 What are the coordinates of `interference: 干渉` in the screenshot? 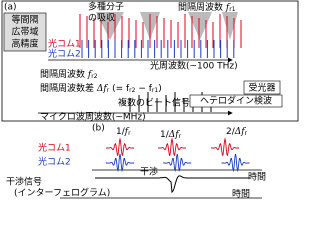 It's located at (149, 172).